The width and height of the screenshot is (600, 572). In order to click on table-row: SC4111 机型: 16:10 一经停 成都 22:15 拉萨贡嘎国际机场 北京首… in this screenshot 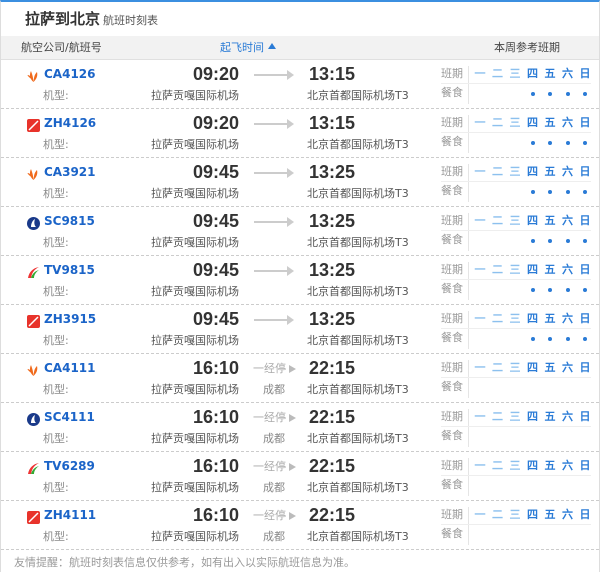, I will do `click(300, 427)`.